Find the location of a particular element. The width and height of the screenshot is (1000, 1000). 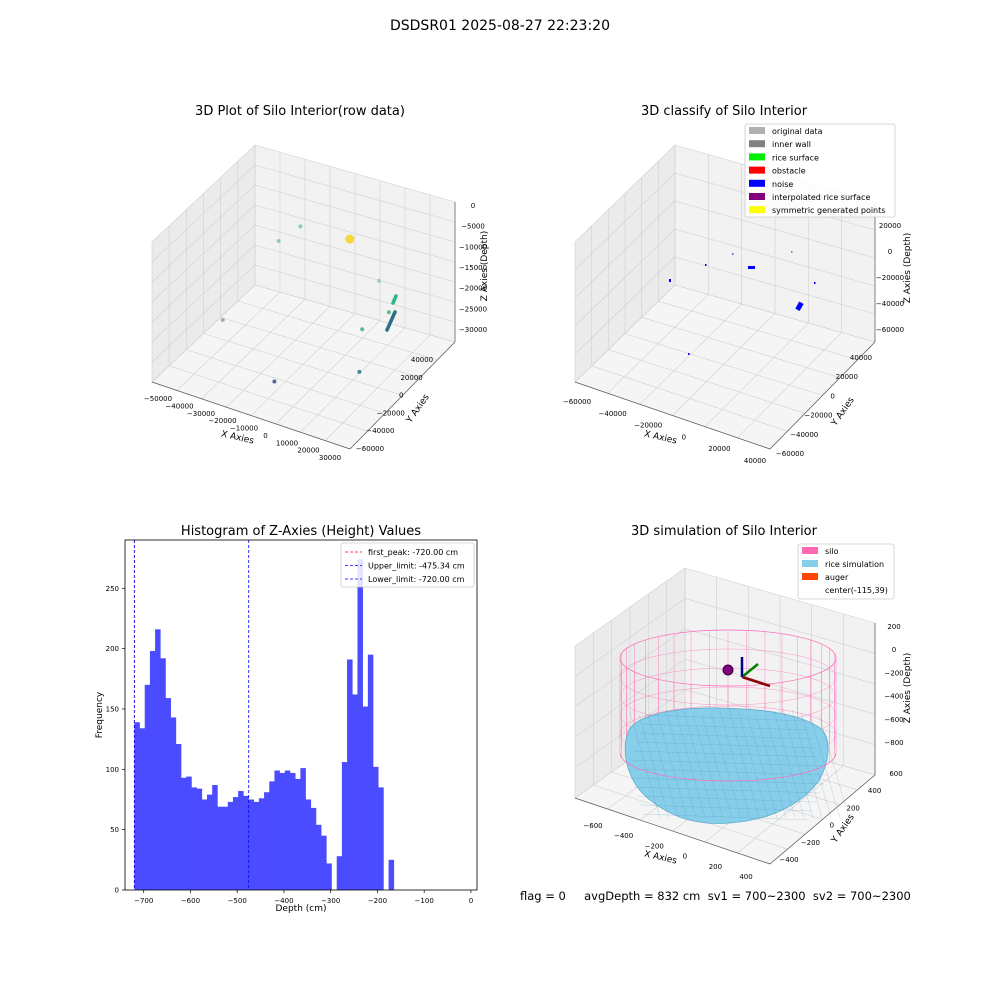

panel2-xtick: −20000 is located at coordinates (648, 426).